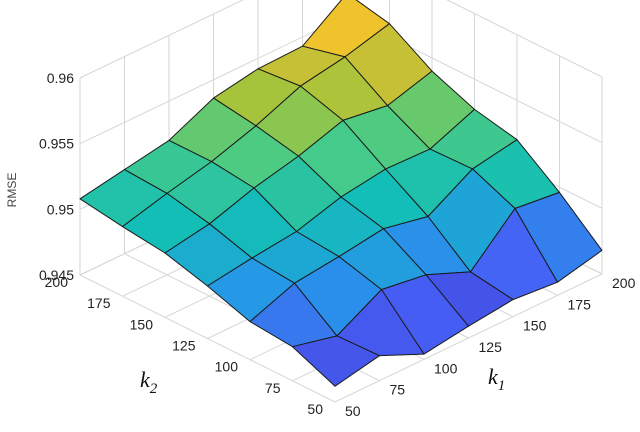 The width and height of the screenshot is (640, 432). Describe the element at coordinates (502, 386) in the screenshot. I see `x-axis-label-subscript: 1` at that location.